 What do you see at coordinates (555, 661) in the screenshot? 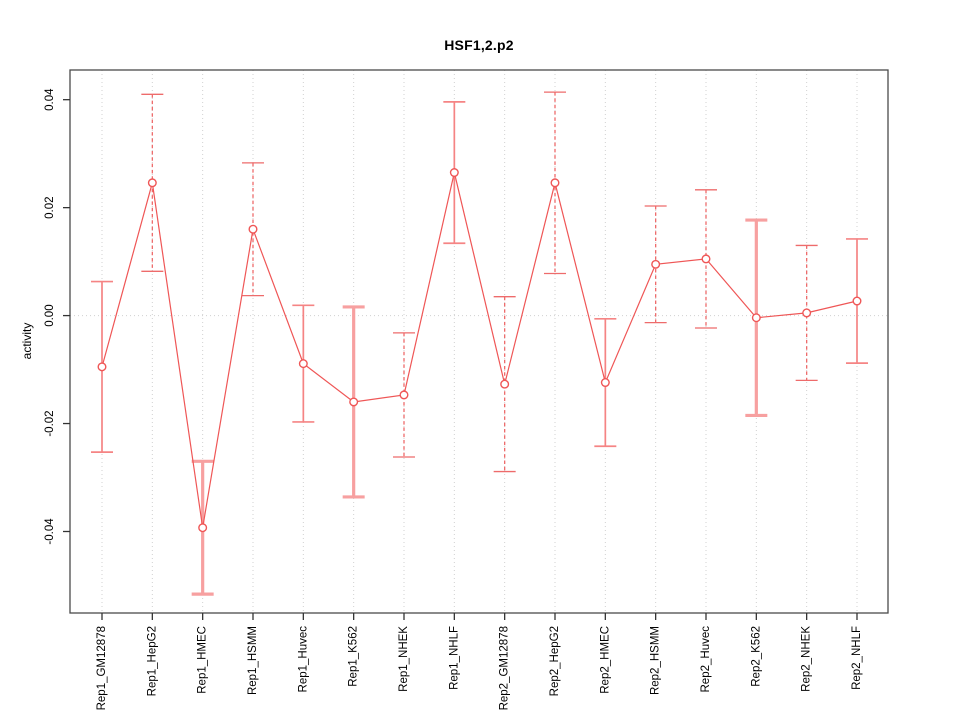
I see `x-tick-label: Rep2_HepG2` at bounding box center [555, 661].